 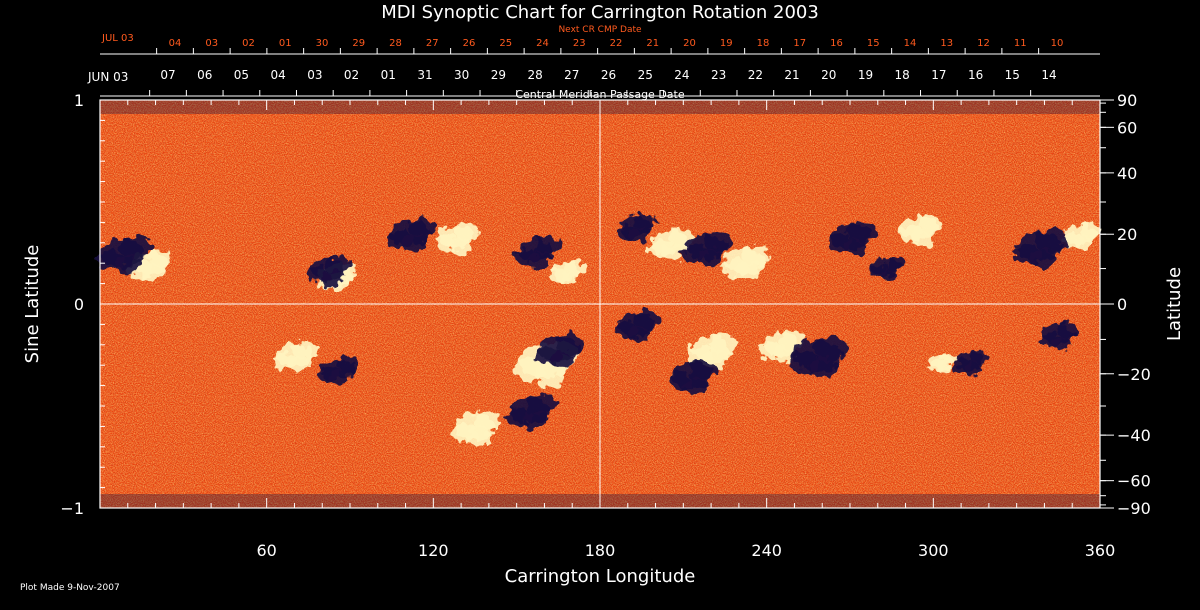 I want to click on cmp-date-label: 02, so click(x=351, y=75).